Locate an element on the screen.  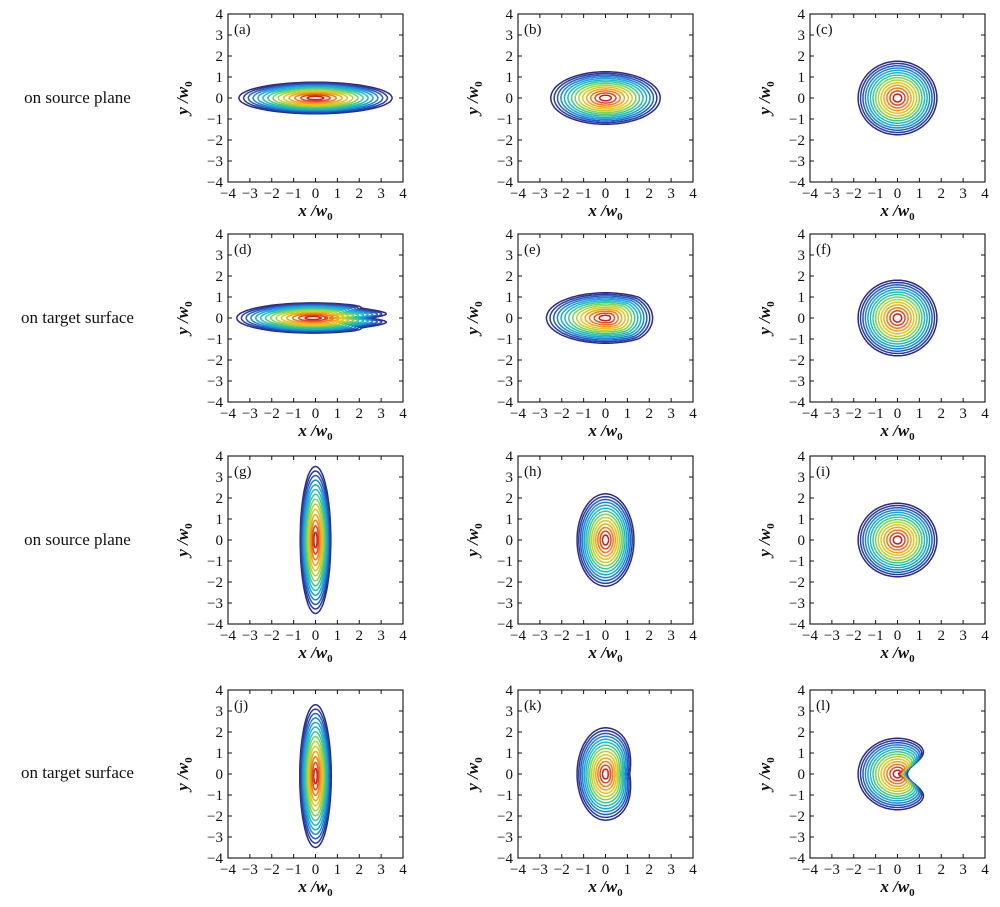
y-tick-label: 1 is located at coordinates (220, 754).